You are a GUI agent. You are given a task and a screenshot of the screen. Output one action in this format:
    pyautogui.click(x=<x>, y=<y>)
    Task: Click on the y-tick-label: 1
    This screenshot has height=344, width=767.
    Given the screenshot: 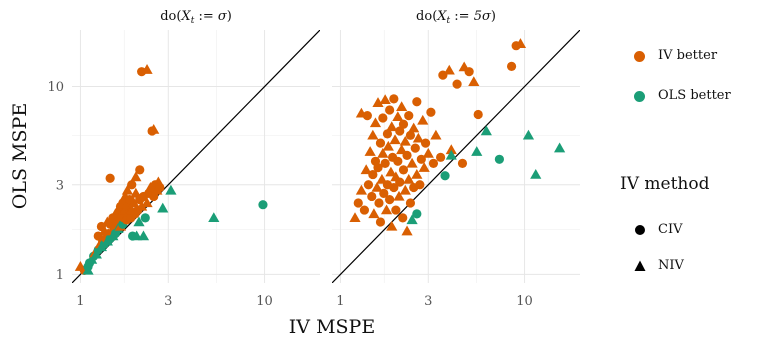 What is the action you would take?
    pyautogui.click(x=60, y=275)
    